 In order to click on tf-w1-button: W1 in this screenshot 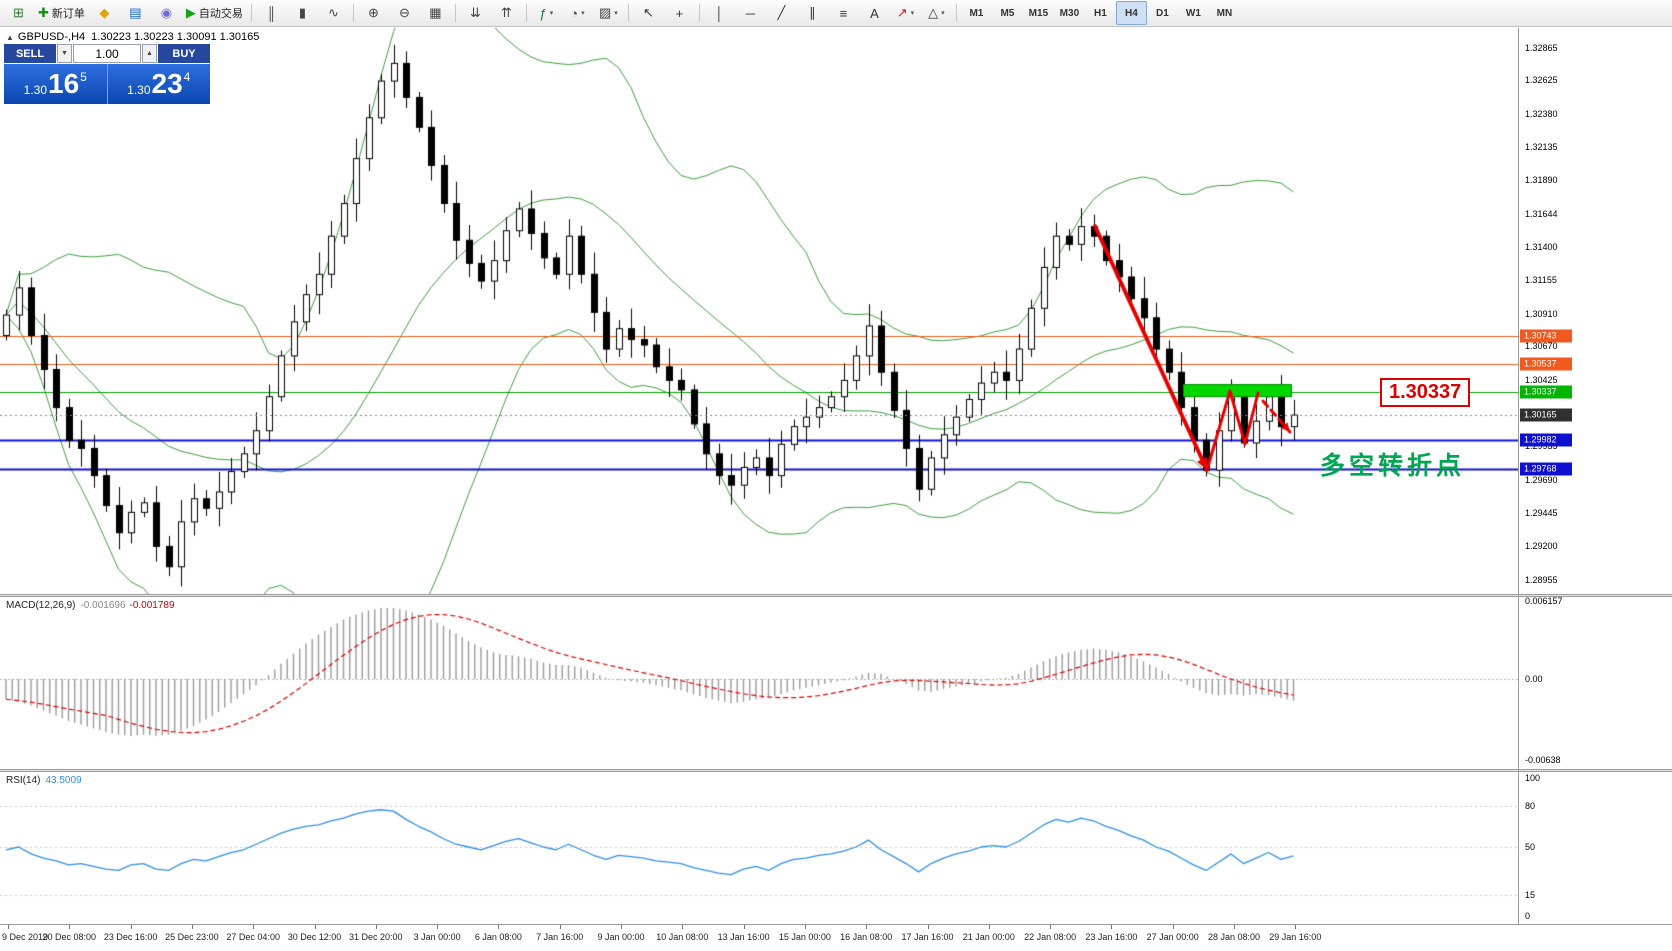, I will do `click(1193, 13)`.